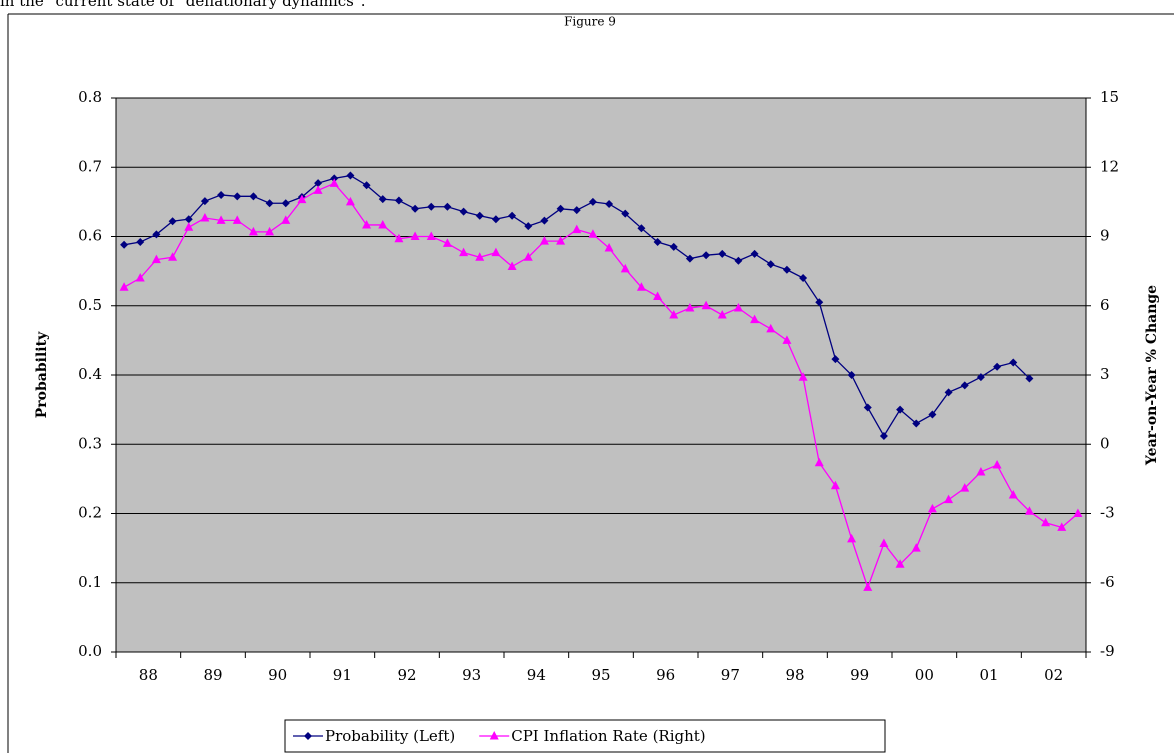  Describe the element at coordinates (1105, 443) in the screenshot. I see `y2-tick-label: 0` at that location.